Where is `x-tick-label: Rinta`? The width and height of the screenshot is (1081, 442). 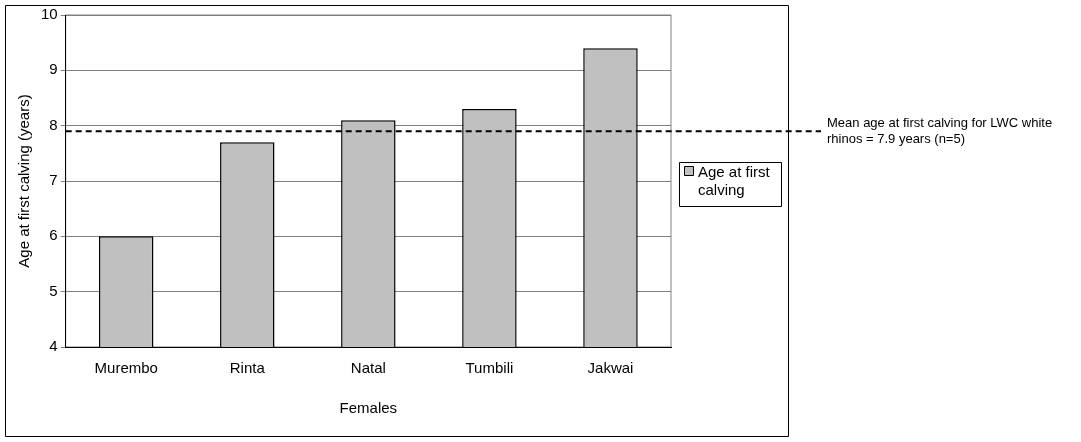 x-tick-label: Rinta is located at coordinates (247, 368).